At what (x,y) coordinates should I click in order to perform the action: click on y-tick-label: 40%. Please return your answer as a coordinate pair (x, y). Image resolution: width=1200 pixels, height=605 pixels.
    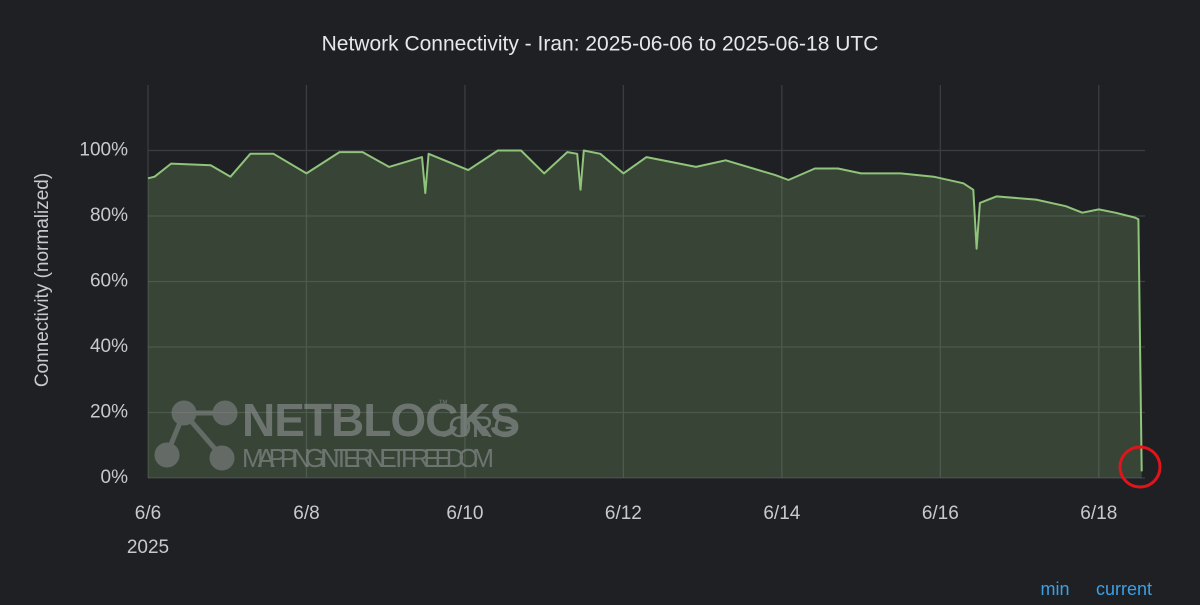
    Looking at the image, I should click on (109, 346).